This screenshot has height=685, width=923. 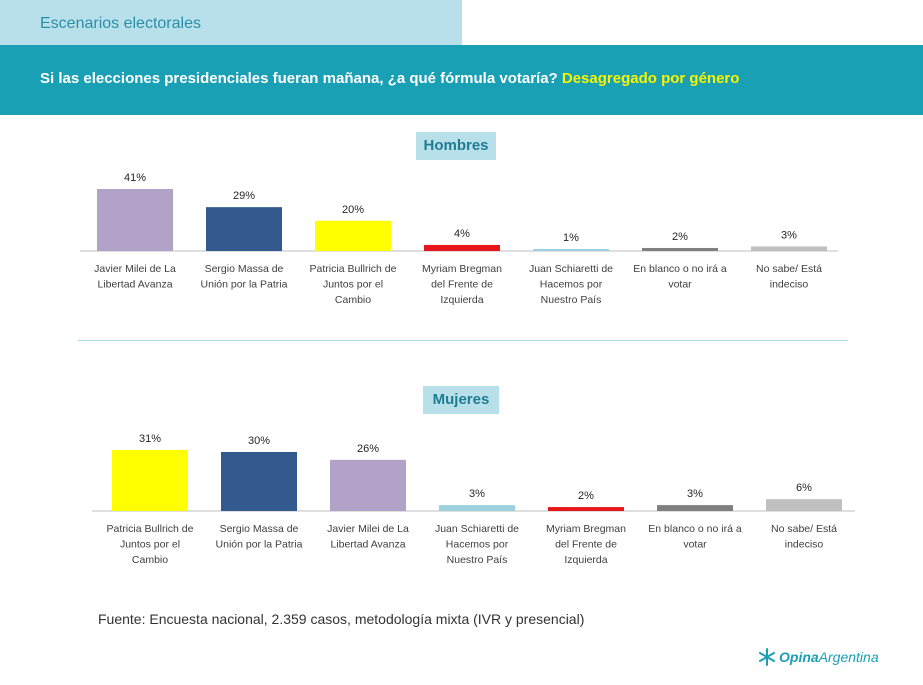 What do you see at coordinates (804, 537) in the screenshot?
I see `category-label-mujeres-6: No sabe/ Está indeciso` at bounding box center [804, 537].